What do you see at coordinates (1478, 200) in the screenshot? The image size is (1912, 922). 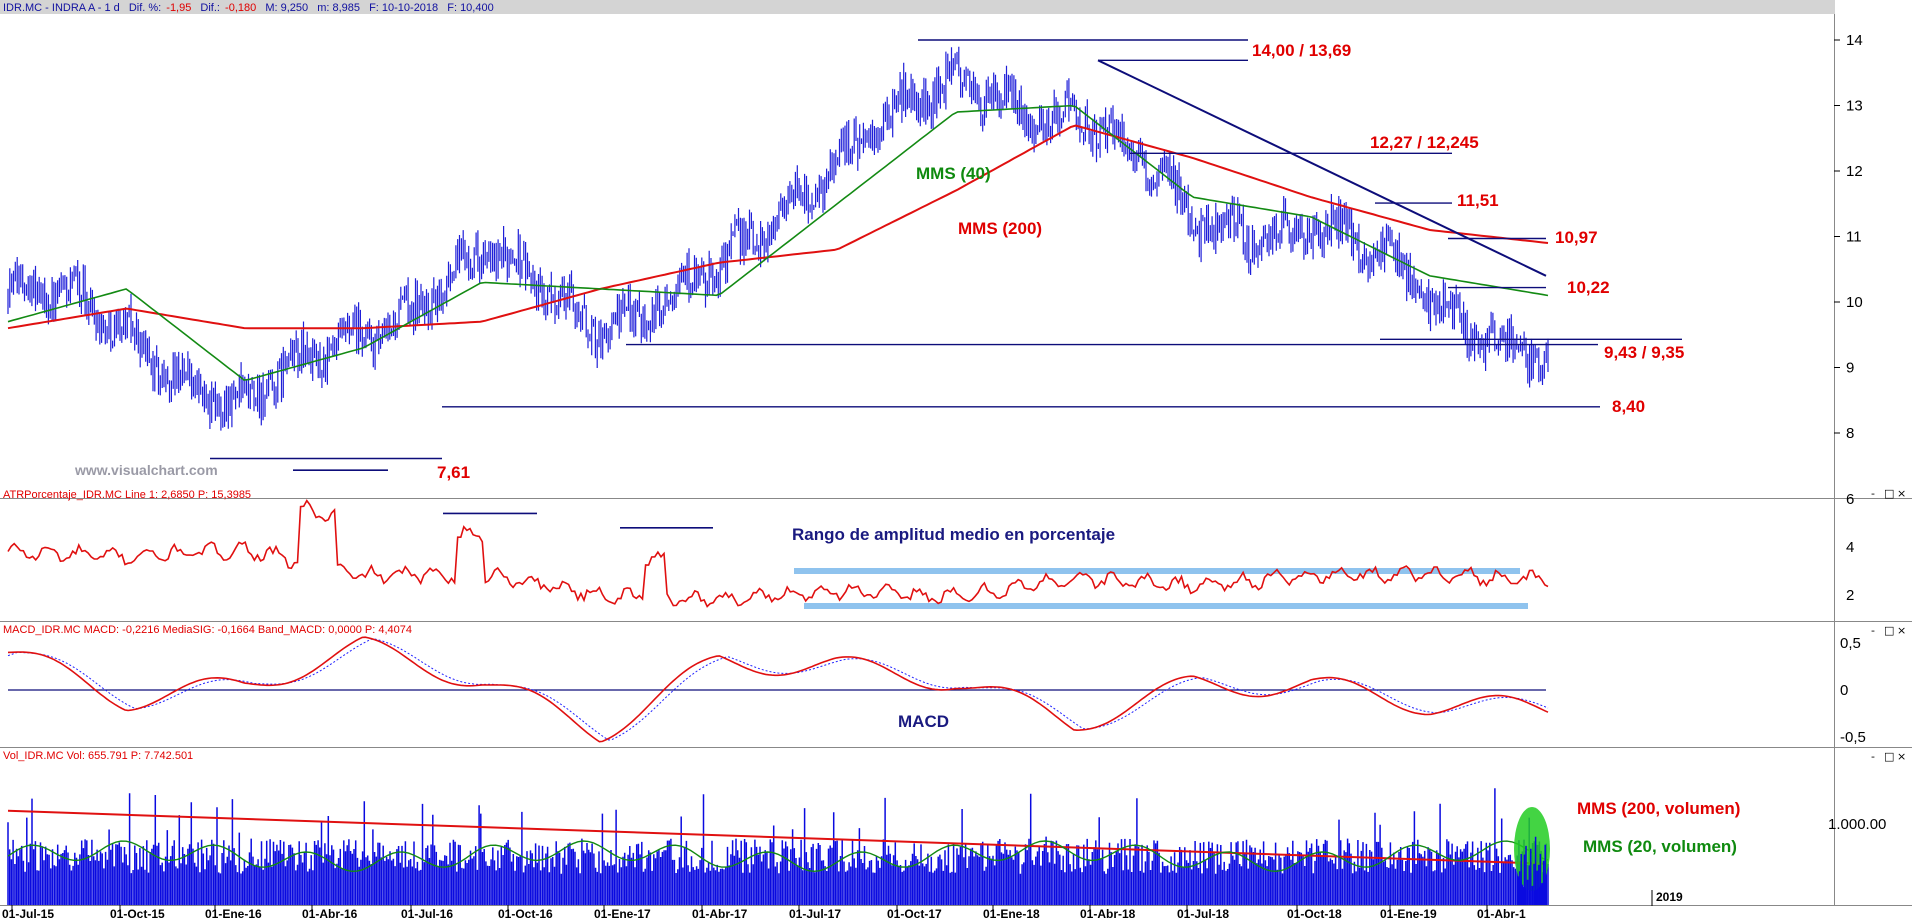 I see `annotation-1151: 11,51` at bounding box center [1478, 200].